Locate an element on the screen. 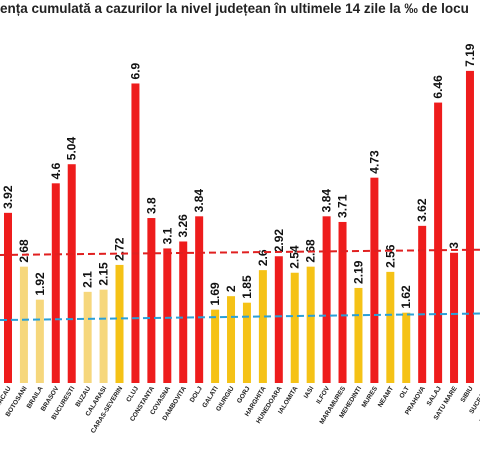  value-label: 2.54 is located at coordinates (295, 257).